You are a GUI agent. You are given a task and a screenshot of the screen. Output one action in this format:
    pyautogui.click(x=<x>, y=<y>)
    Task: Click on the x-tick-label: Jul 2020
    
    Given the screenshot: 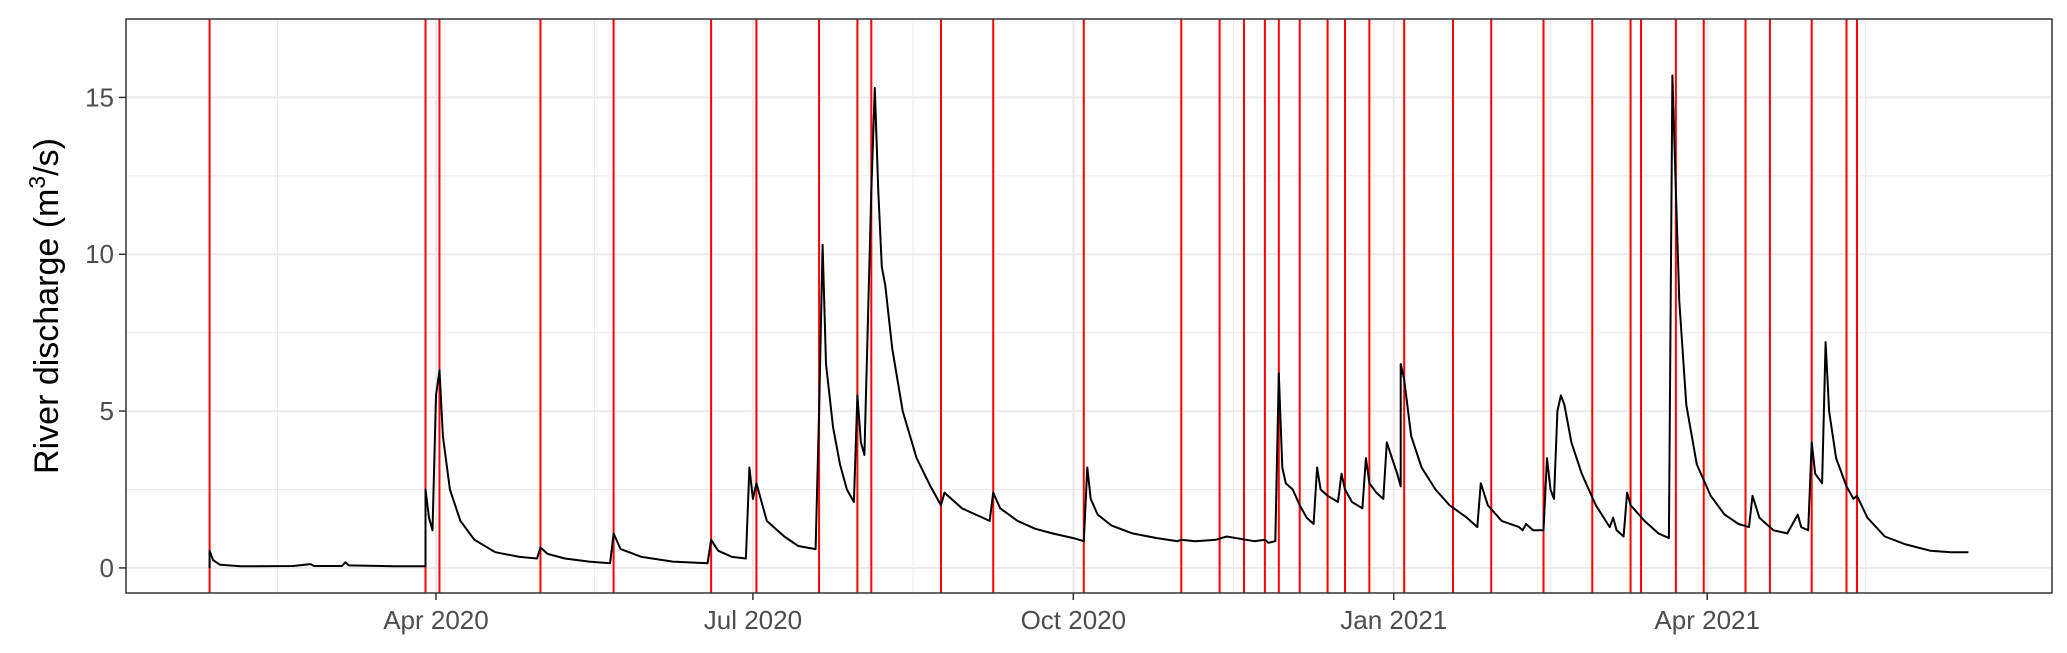 What is the action you would take?
    pyautogui.click(x=753, y=620)
    